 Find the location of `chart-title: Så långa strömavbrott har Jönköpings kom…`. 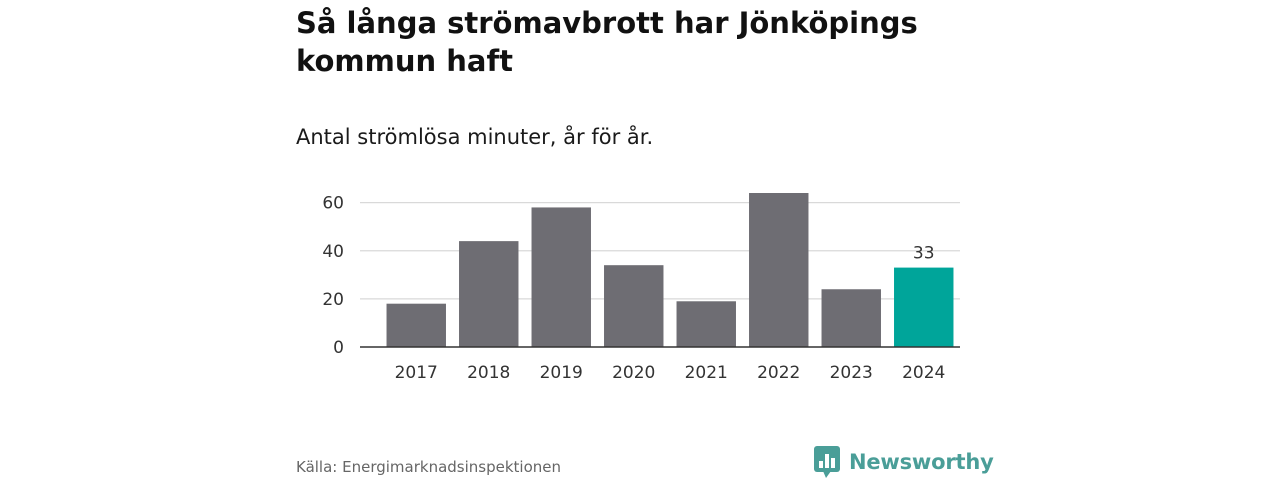

chart-title: Så långa strömavbrott har Jönköpings kom… is located at coordinates (607, 42).